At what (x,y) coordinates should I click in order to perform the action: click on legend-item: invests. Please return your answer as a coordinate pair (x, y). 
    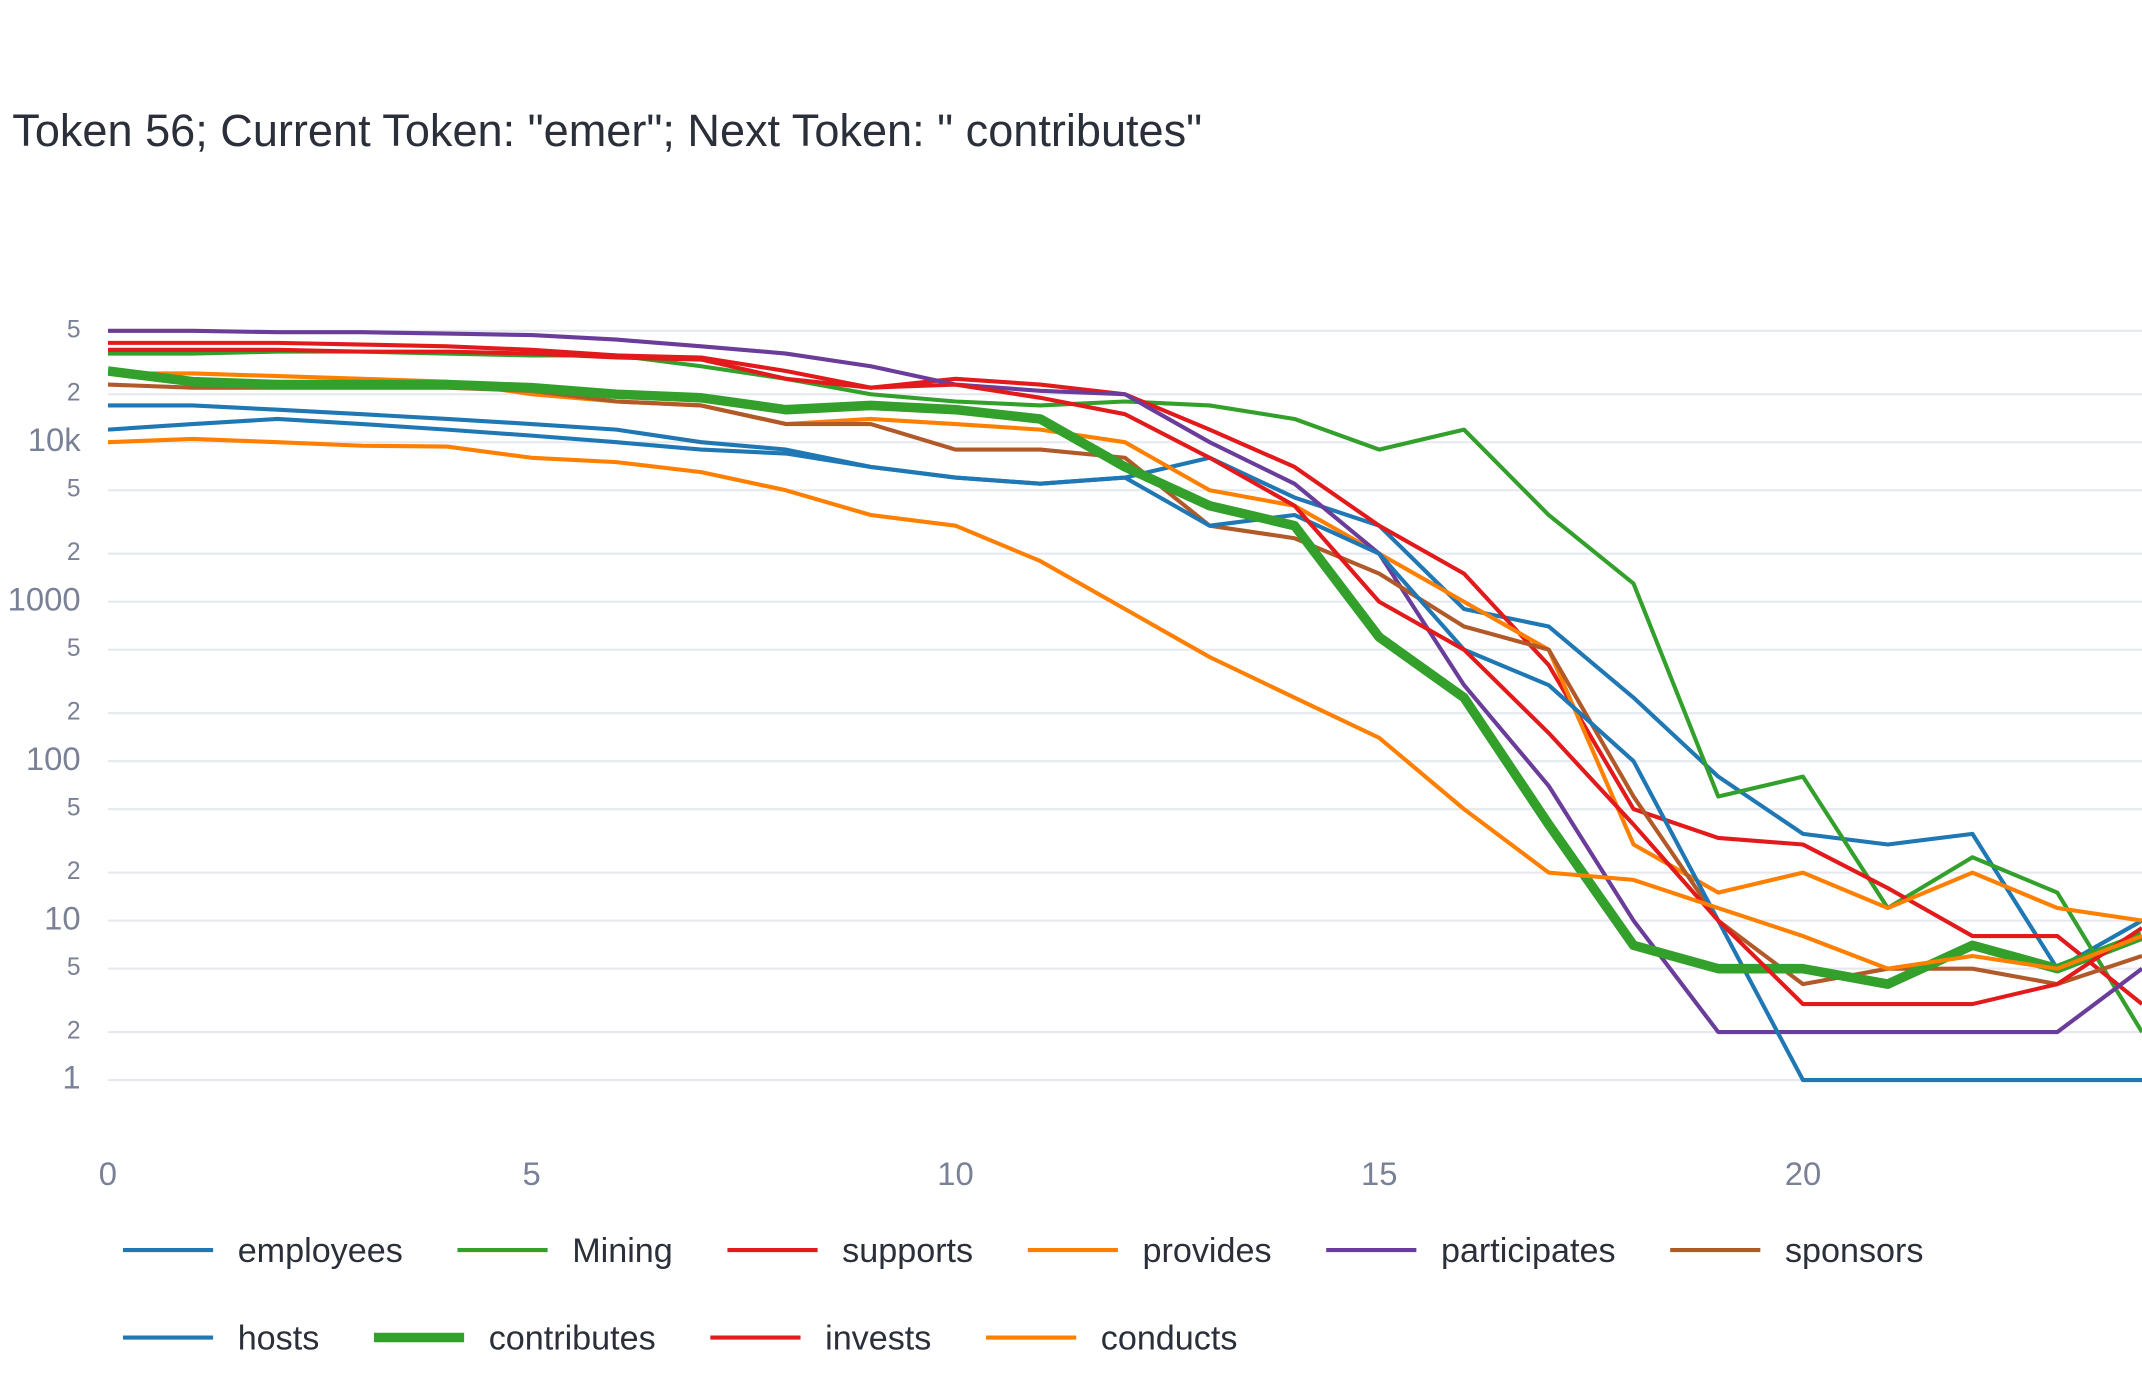
    Looking at the image, I should click on (820, 1338).